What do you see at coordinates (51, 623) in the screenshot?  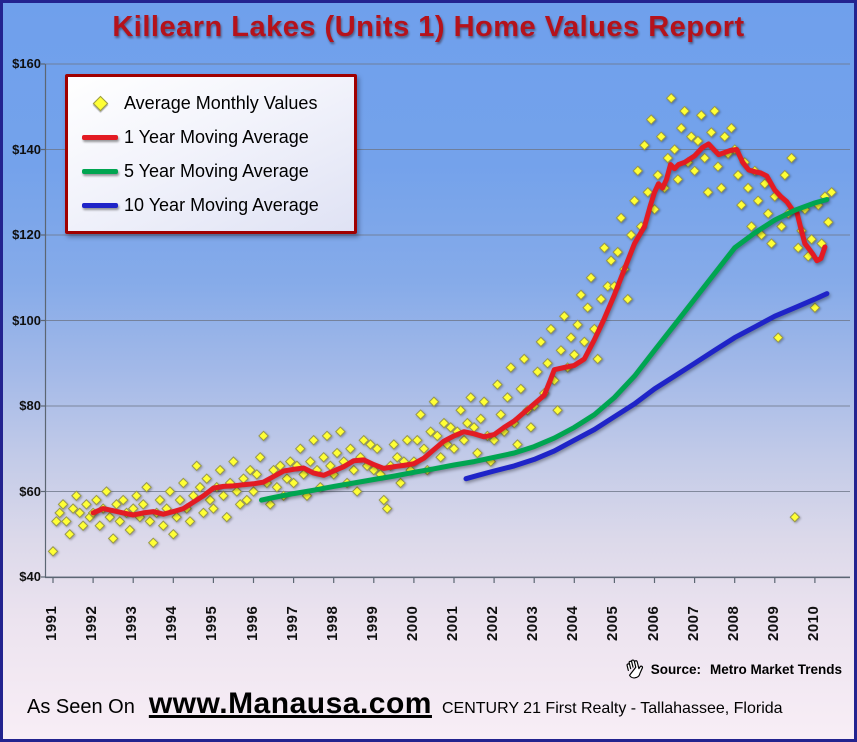 I see `x-tick-label: 1991` at bounding box center [51, 623].